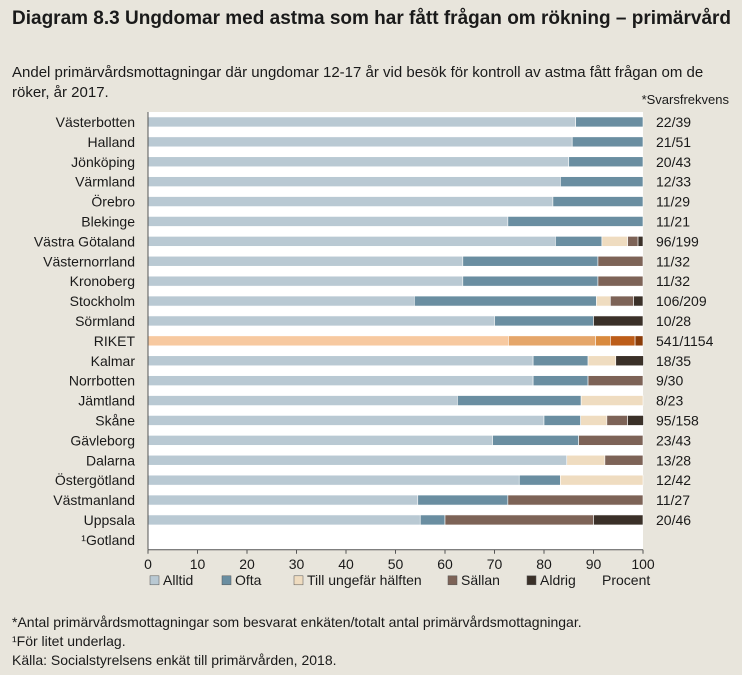 The height and width of the screenshot is (675, 742). I want to click on bar-dalarna-alltid, so click(357, 460).